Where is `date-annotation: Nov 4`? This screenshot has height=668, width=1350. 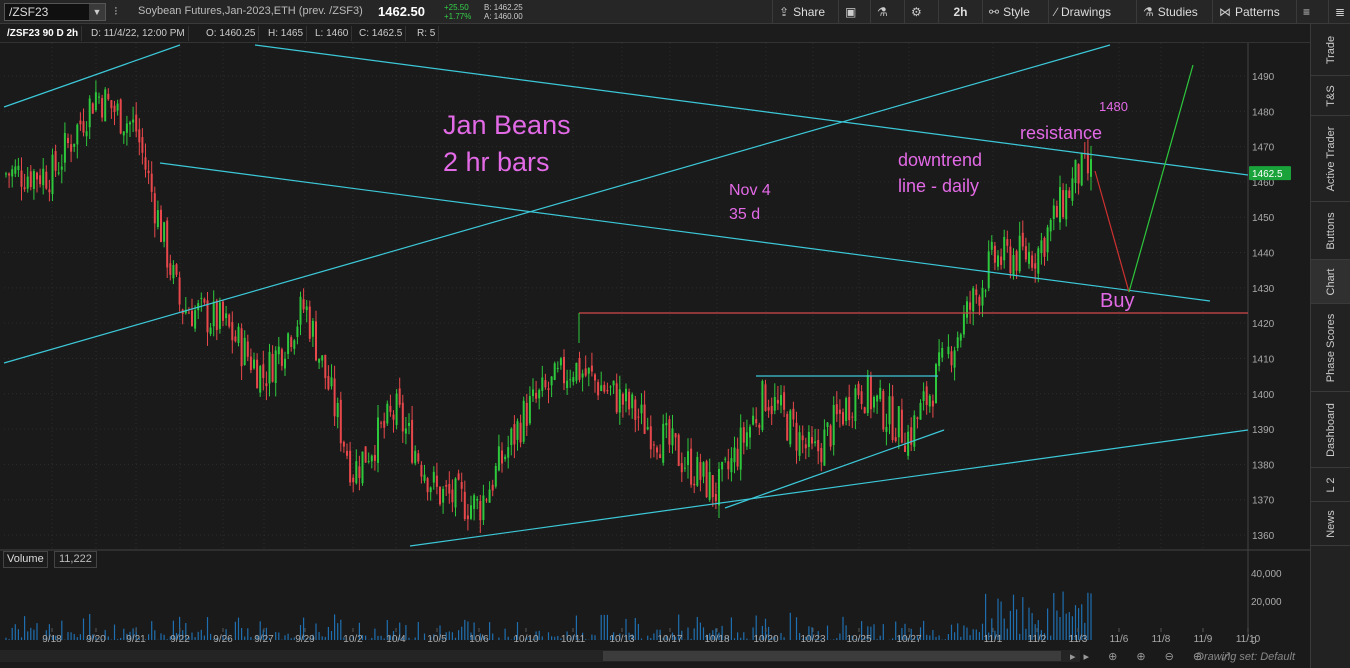
date-annotation: Nov 4 is located at coordinates (750, 190).